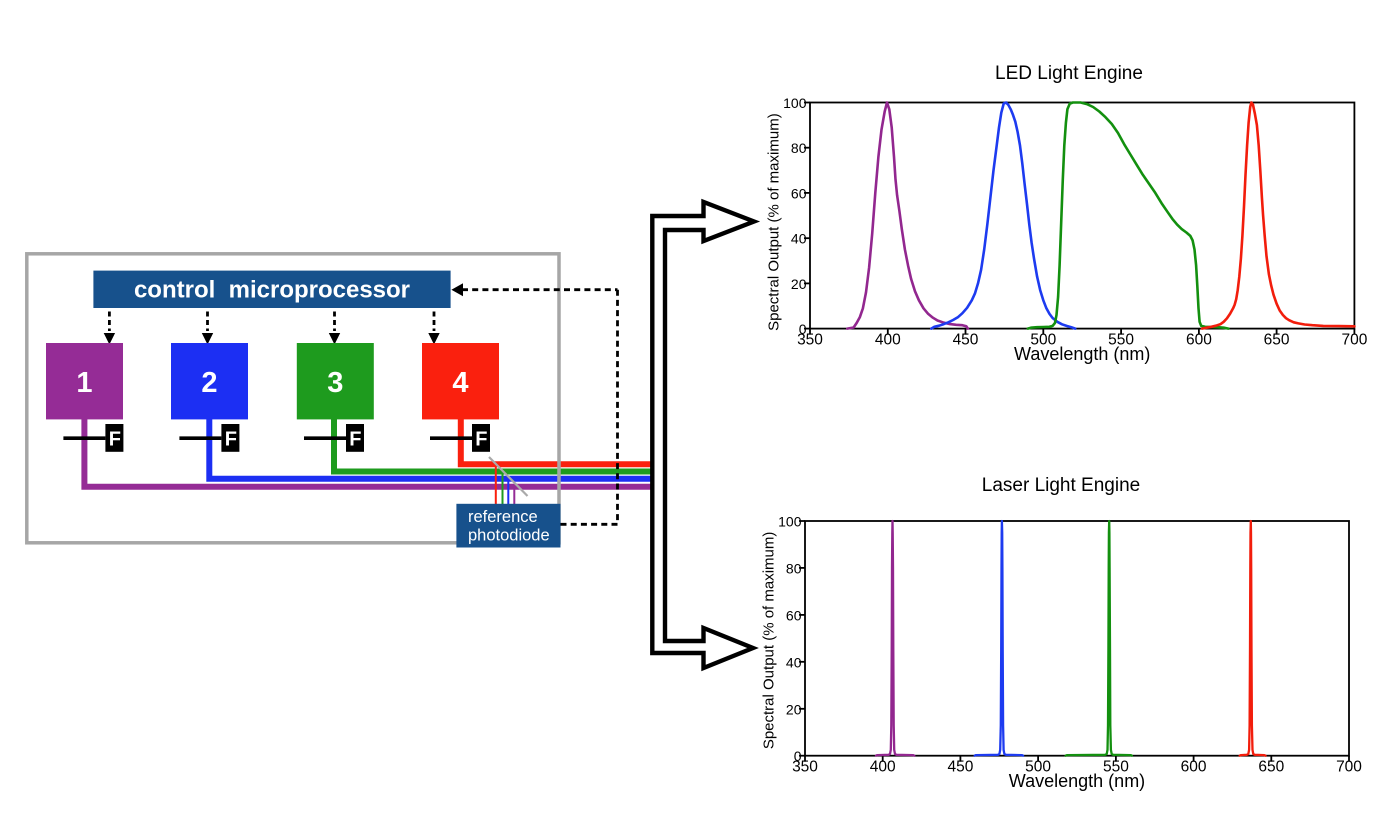  Describe the element at coordinates (460, 383) in the screenshot. I see `svg-text: 4` at that location.